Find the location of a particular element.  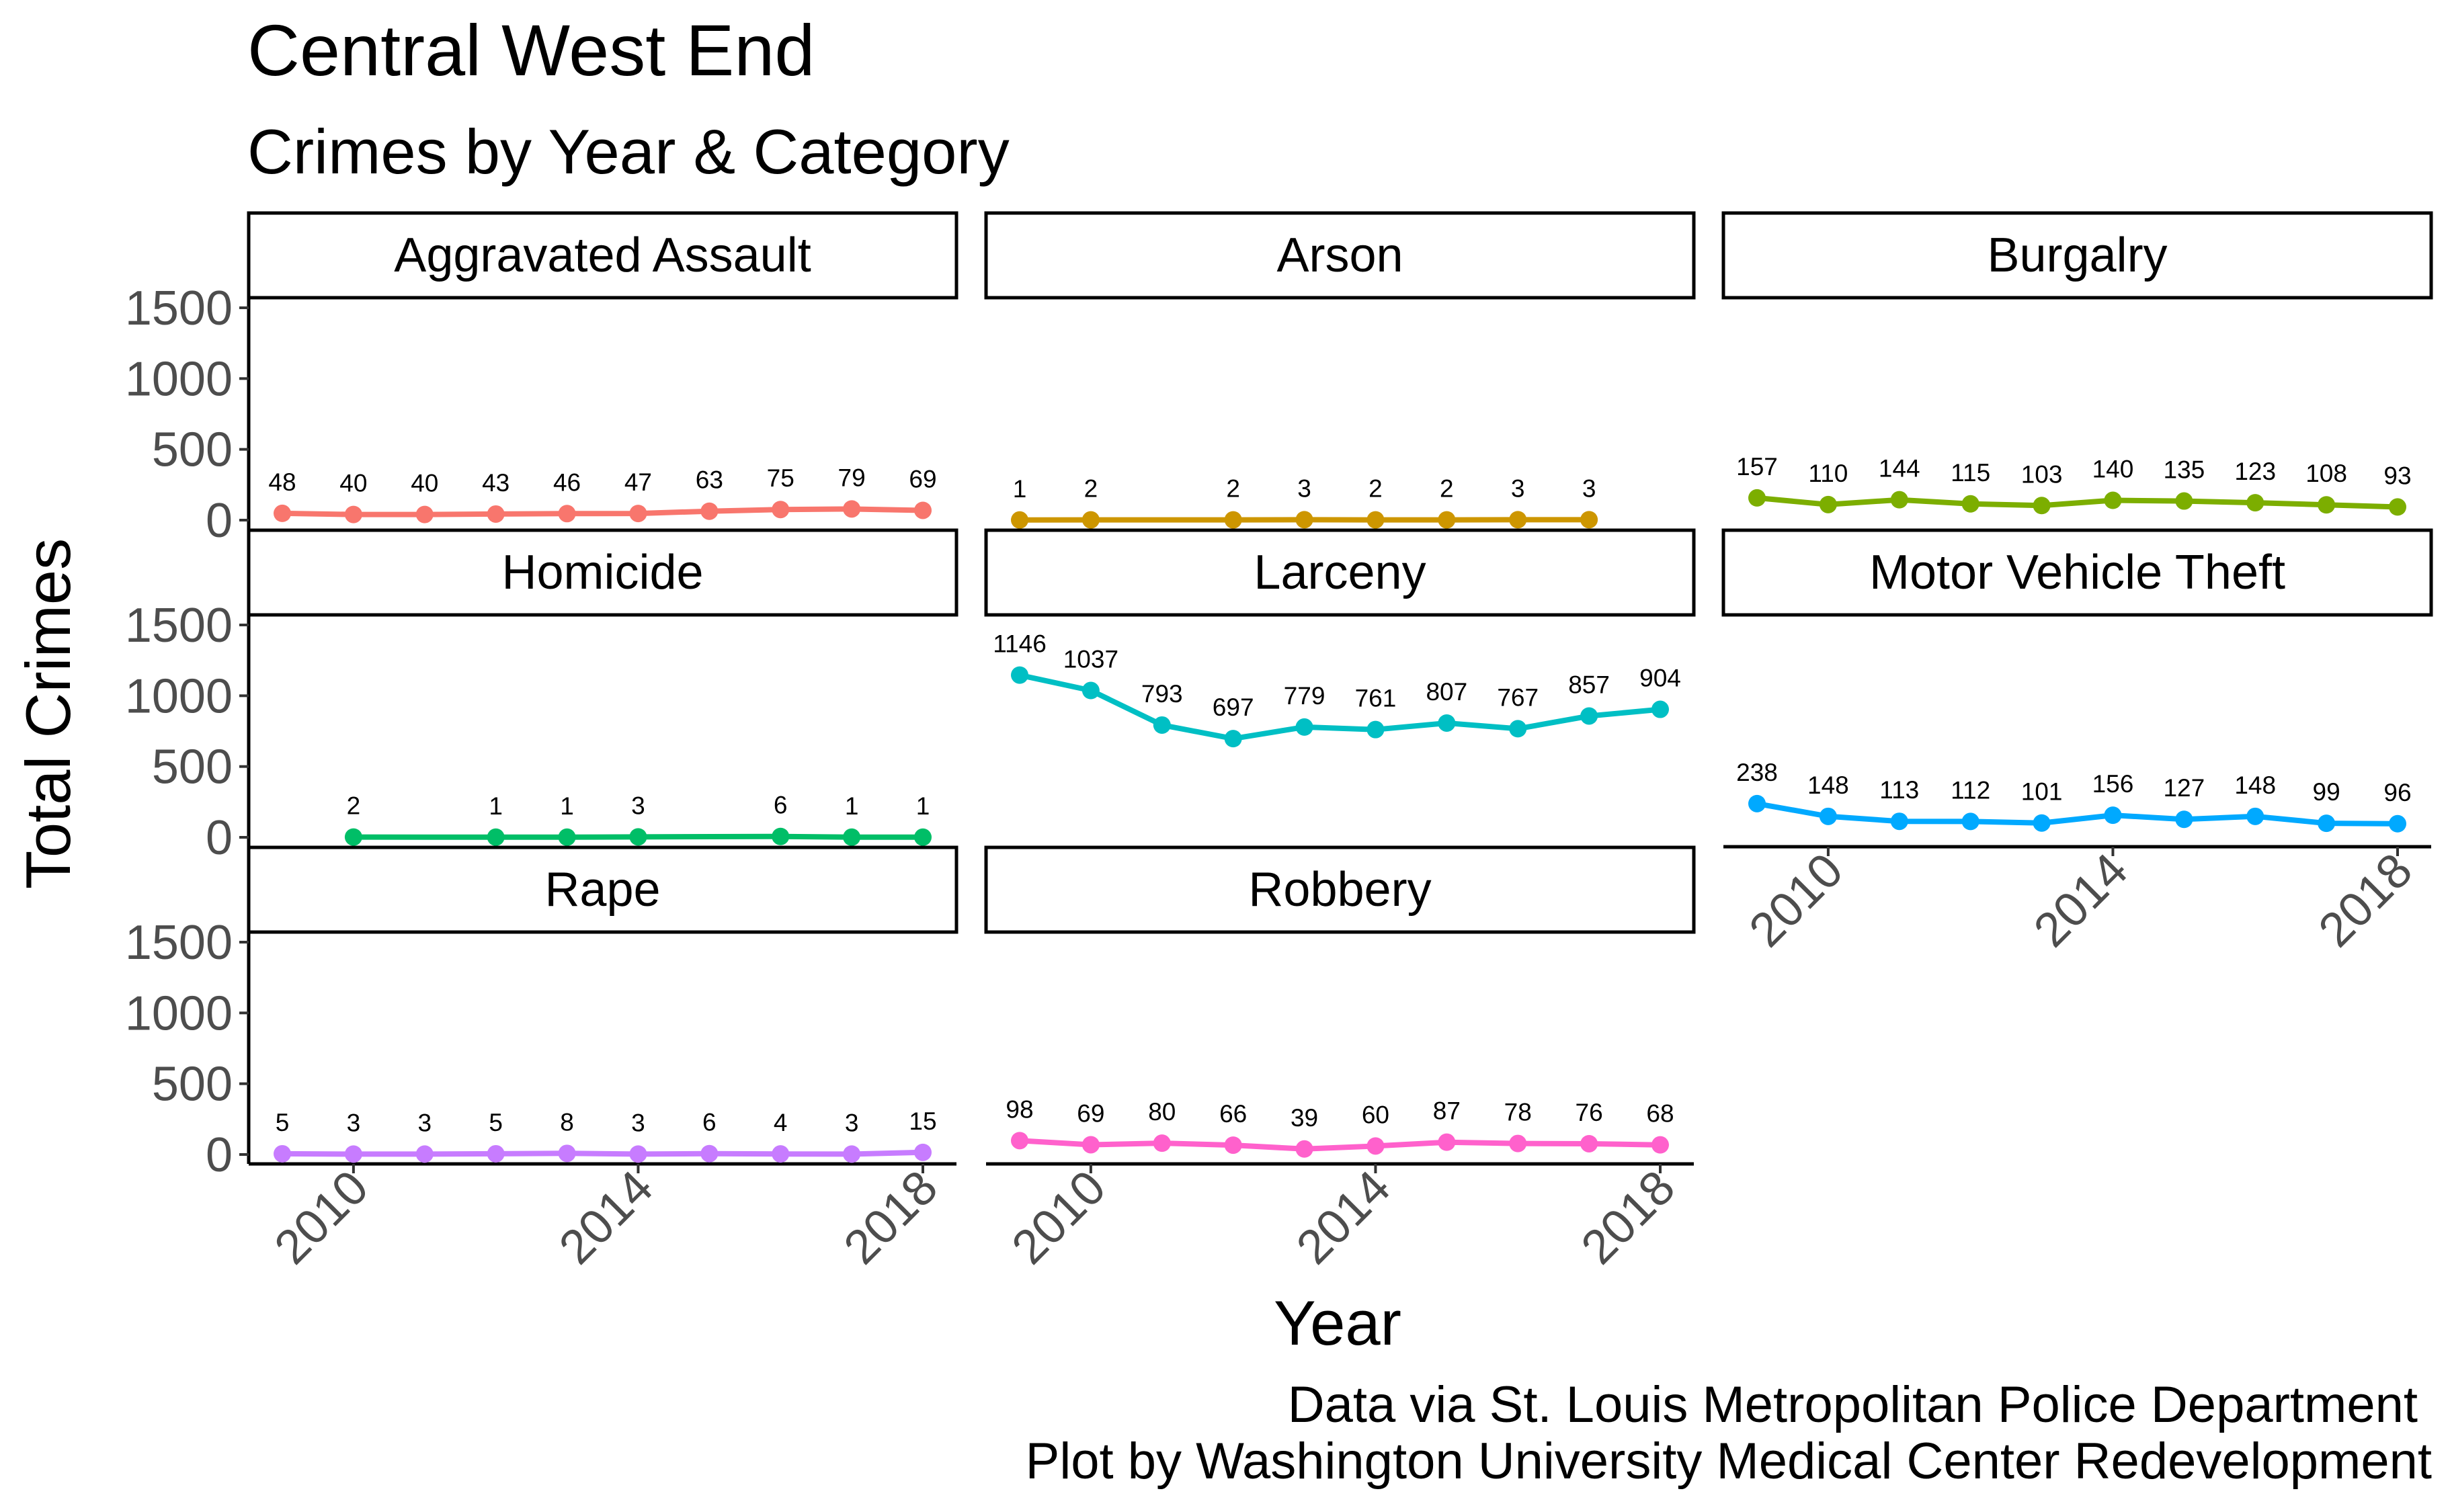

data-label: 79 is located at coordinates (852, 478).